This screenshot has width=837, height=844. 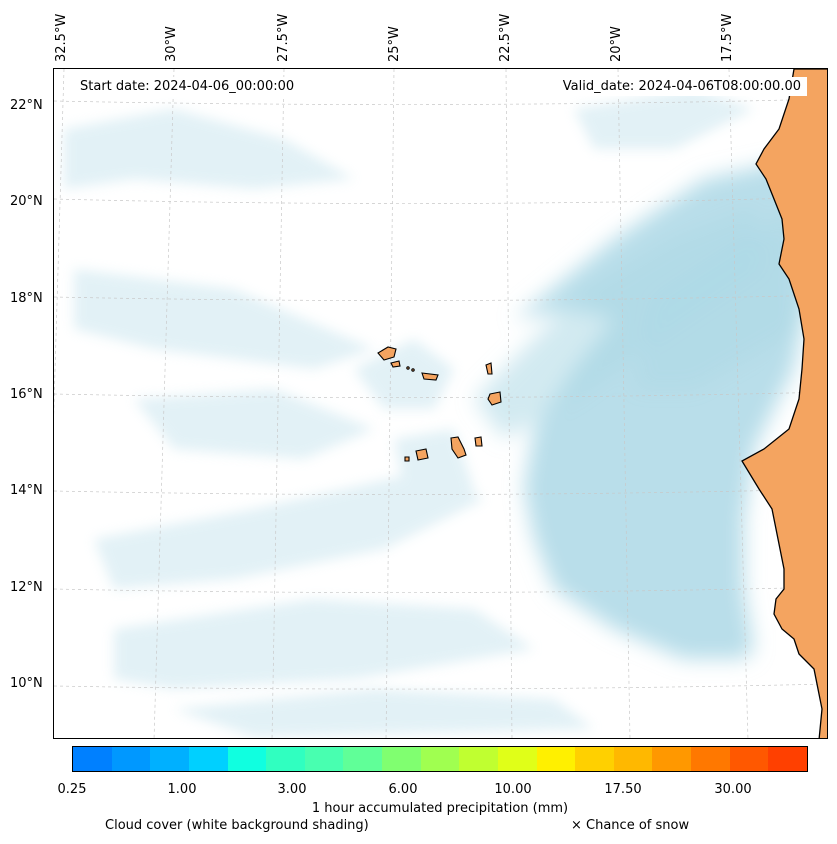 What do you see at coordinates (394, 44) in the screenshot?
I see `lon-label-25w: 25°W` at bounding box center [394, 44].